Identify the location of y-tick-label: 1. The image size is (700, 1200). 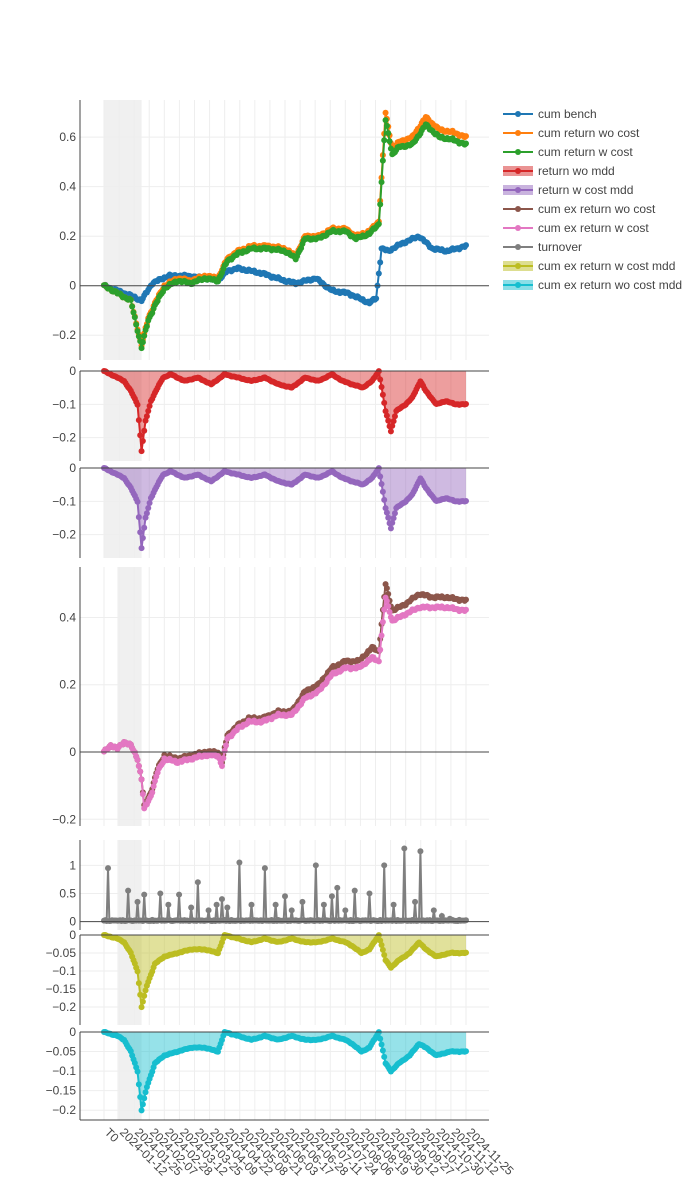
(72, 865).